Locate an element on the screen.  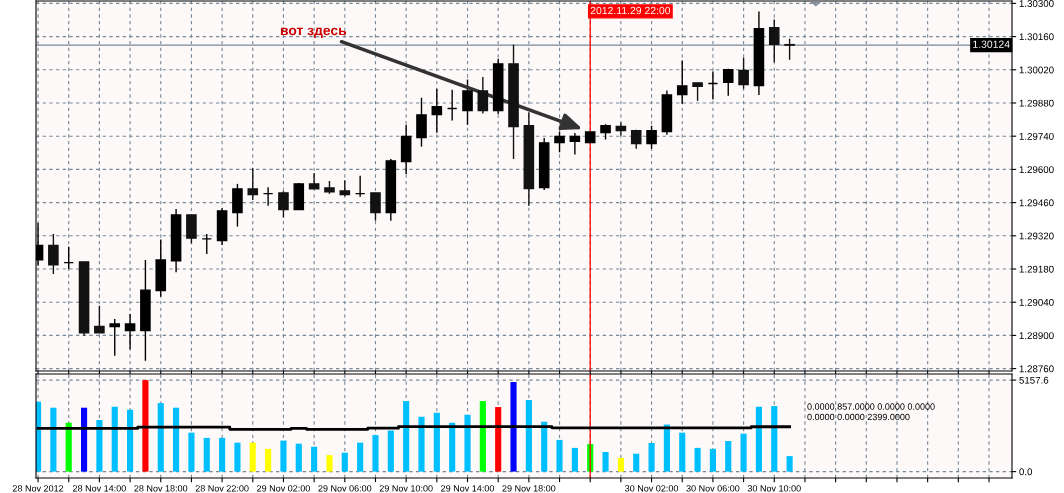
x-tick-label: 29 Nov 14:00 is located at coordinates (468, 488).